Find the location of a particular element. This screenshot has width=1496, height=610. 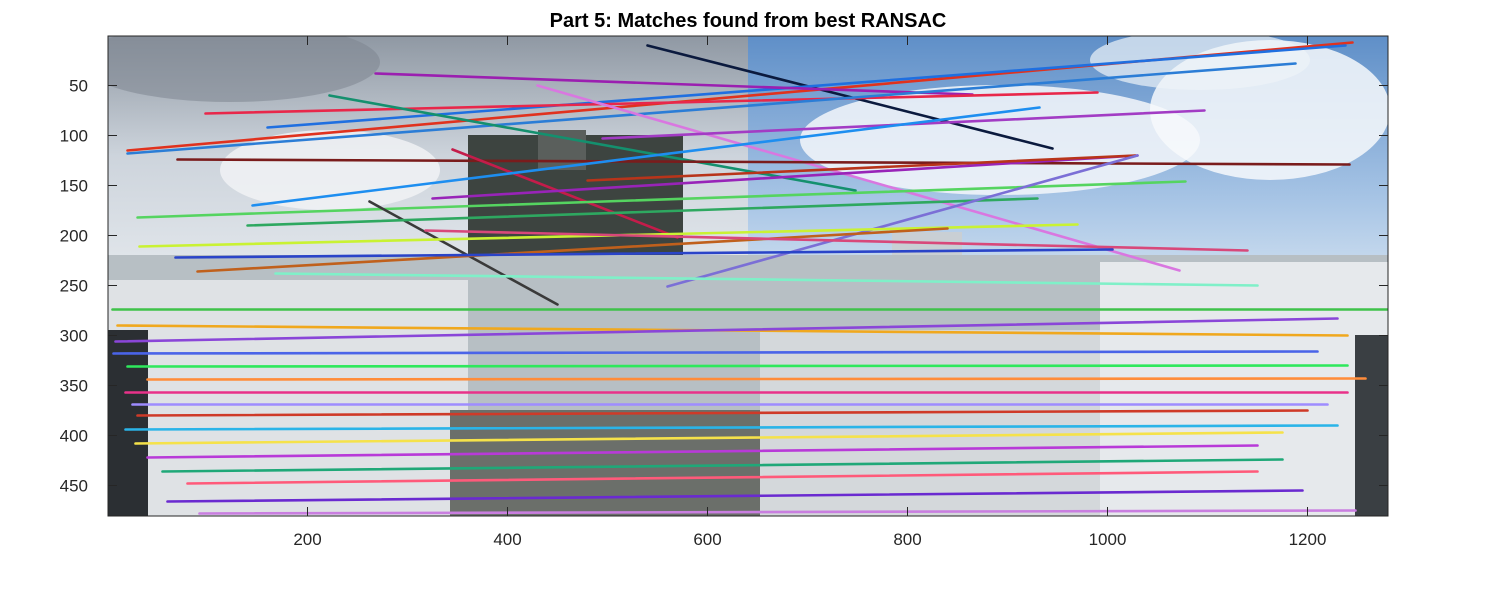

foreground-building is located at coordinates (930, 423).